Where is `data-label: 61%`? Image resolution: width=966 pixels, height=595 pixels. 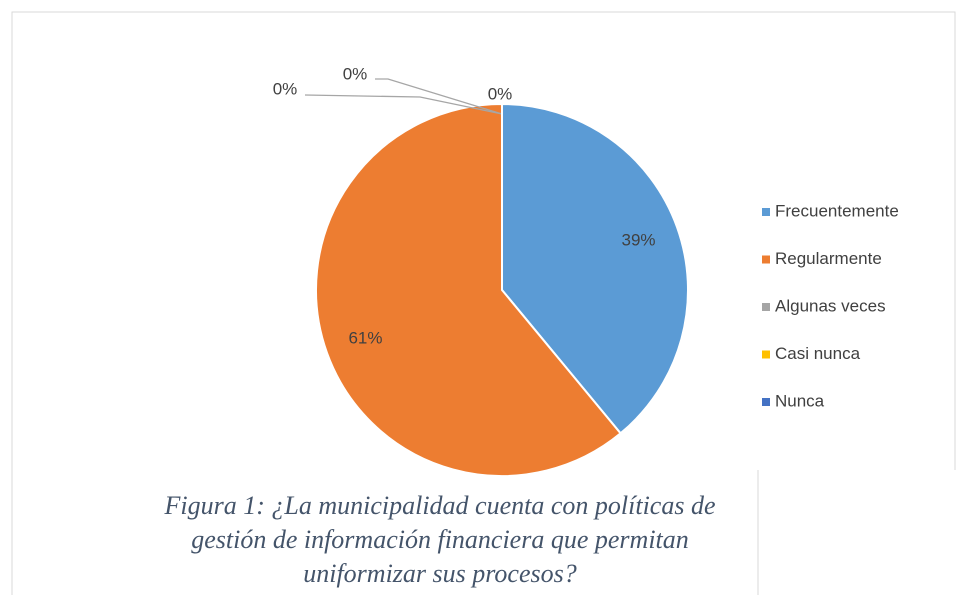
data-label: 61% is located at coordinates (365, 338).